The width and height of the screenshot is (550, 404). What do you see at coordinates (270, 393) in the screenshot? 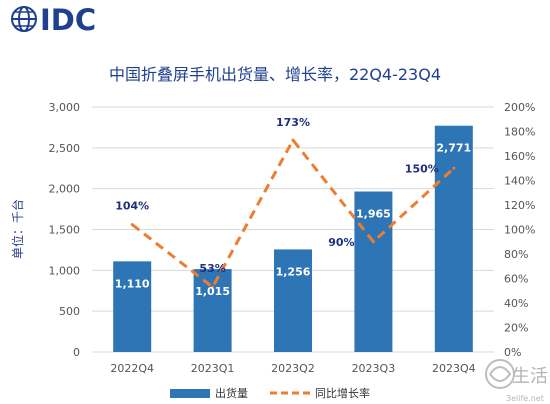
I see `legend: 出货量 同比增长率` at bounding box center [270, 393].